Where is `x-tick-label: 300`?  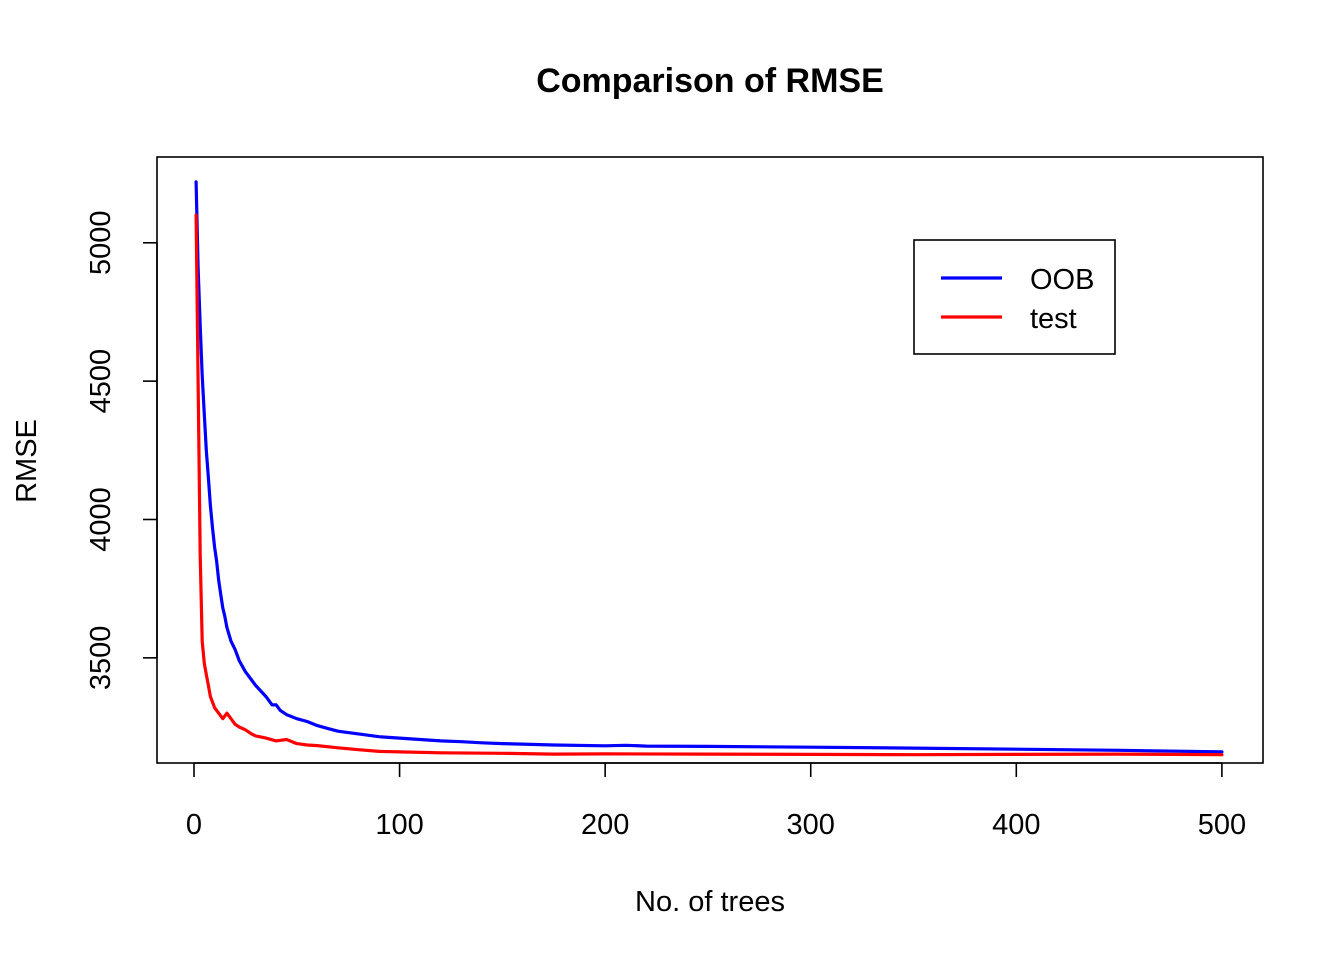 x-tick-label: 300 is located at coordinates (811, 825).